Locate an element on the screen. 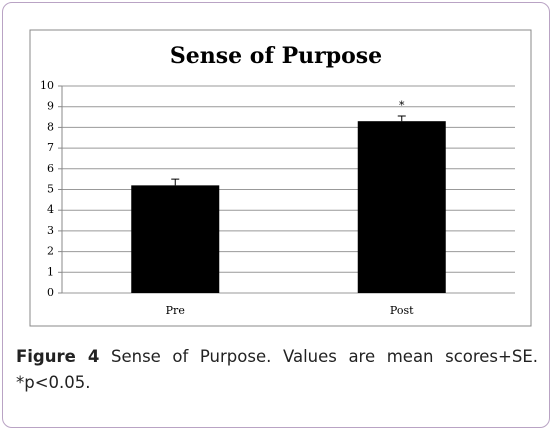 This screenshot has height=434, width=556. x-tick-label: Pre is located at coordinates (175, 310).